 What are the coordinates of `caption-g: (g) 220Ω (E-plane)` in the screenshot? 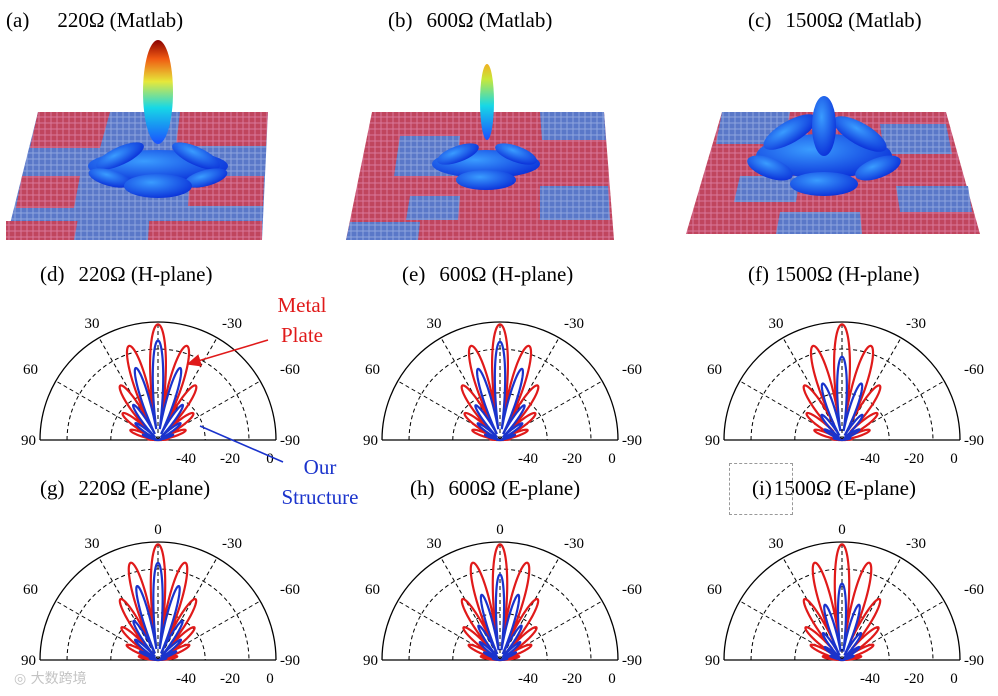 It's located at (125, 488).